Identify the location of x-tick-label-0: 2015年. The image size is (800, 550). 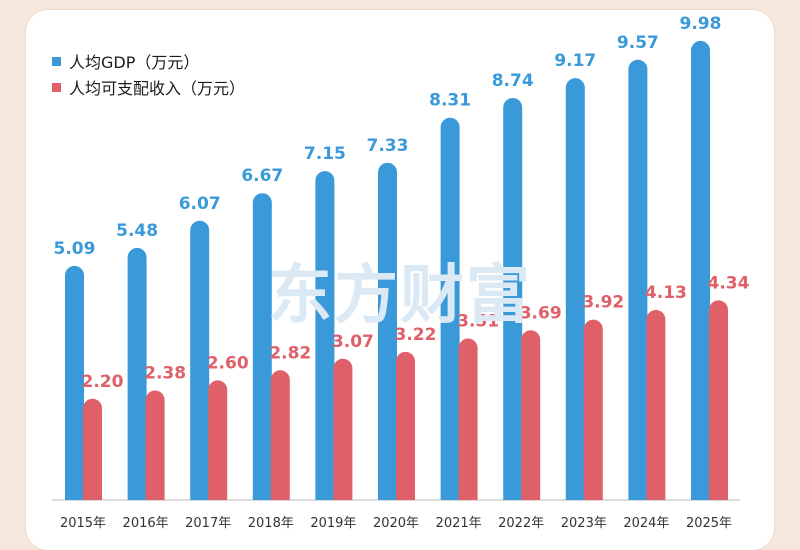
(83, 523).